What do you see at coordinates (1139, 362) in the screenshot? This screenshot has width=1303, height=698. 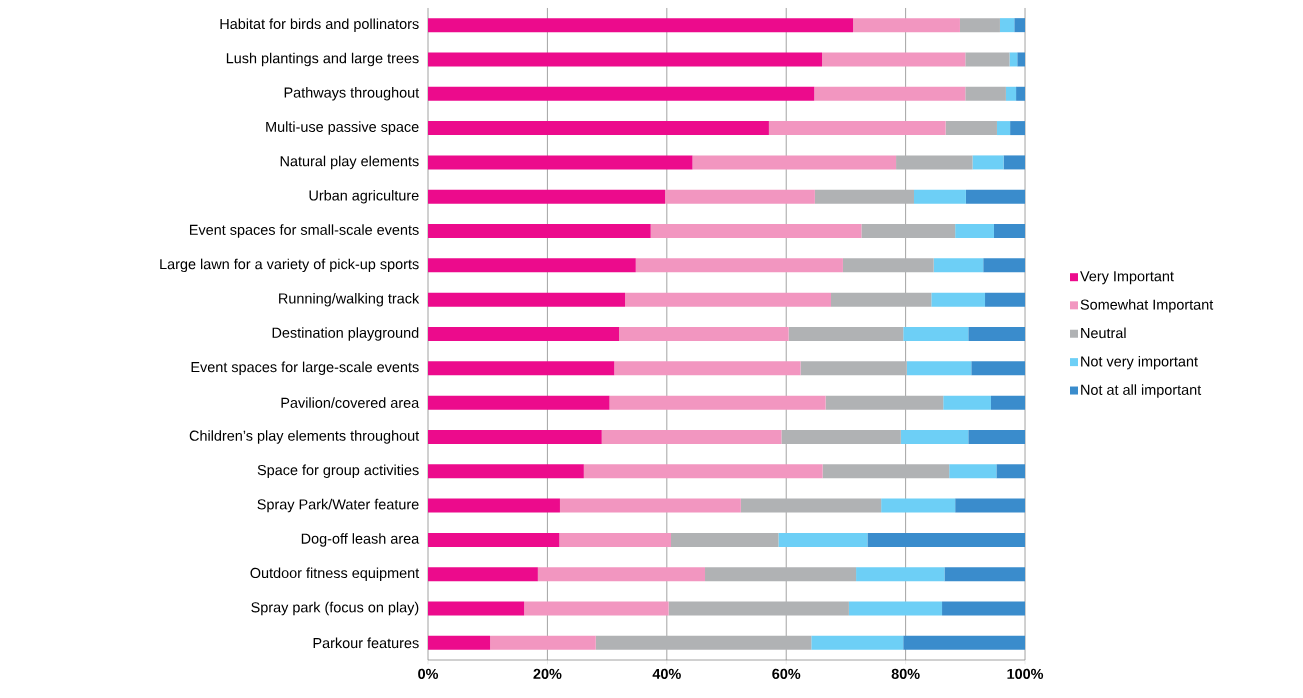 I see `legend-label: Not very important` at bounding box center [1139, 362].